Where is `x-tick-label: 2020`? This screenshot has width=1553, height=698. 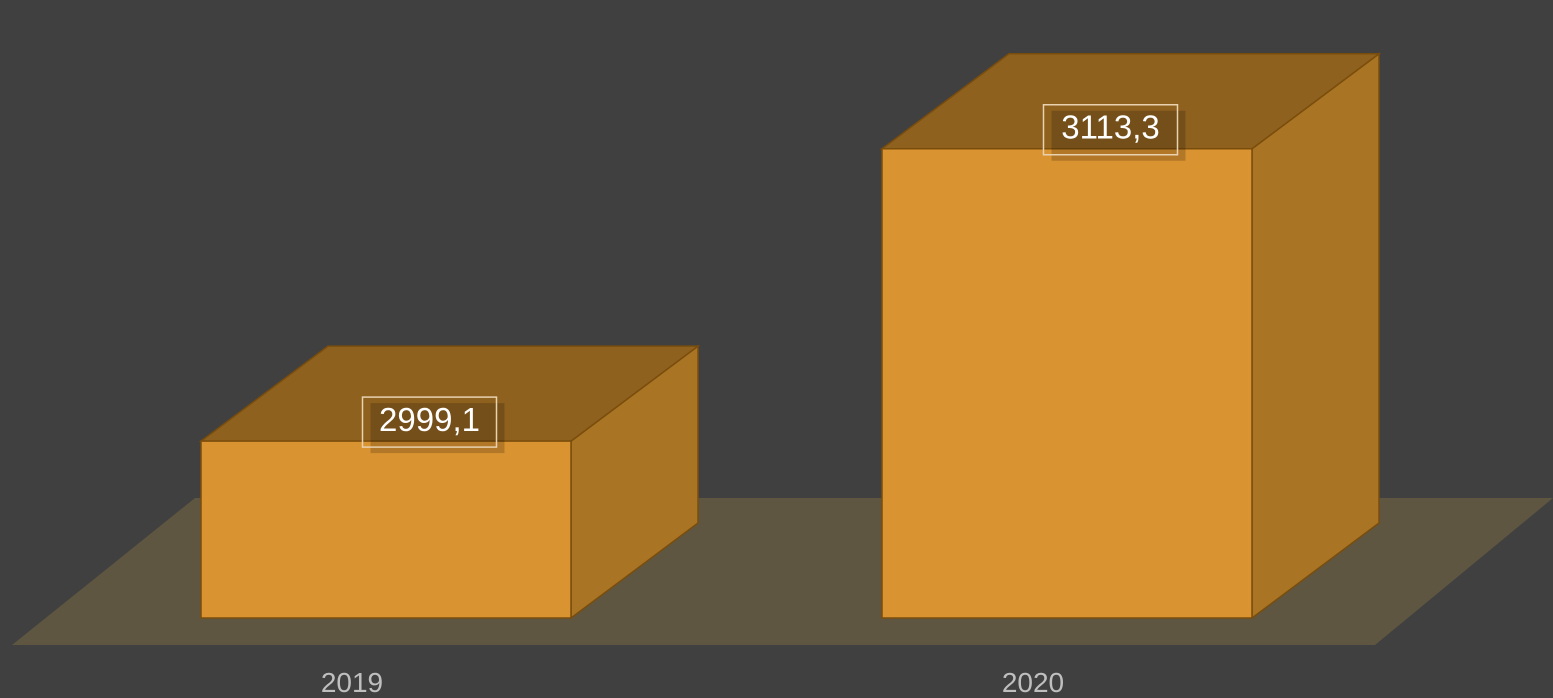
x-tick-label: 2020 is located at coordinates (1033, 682).